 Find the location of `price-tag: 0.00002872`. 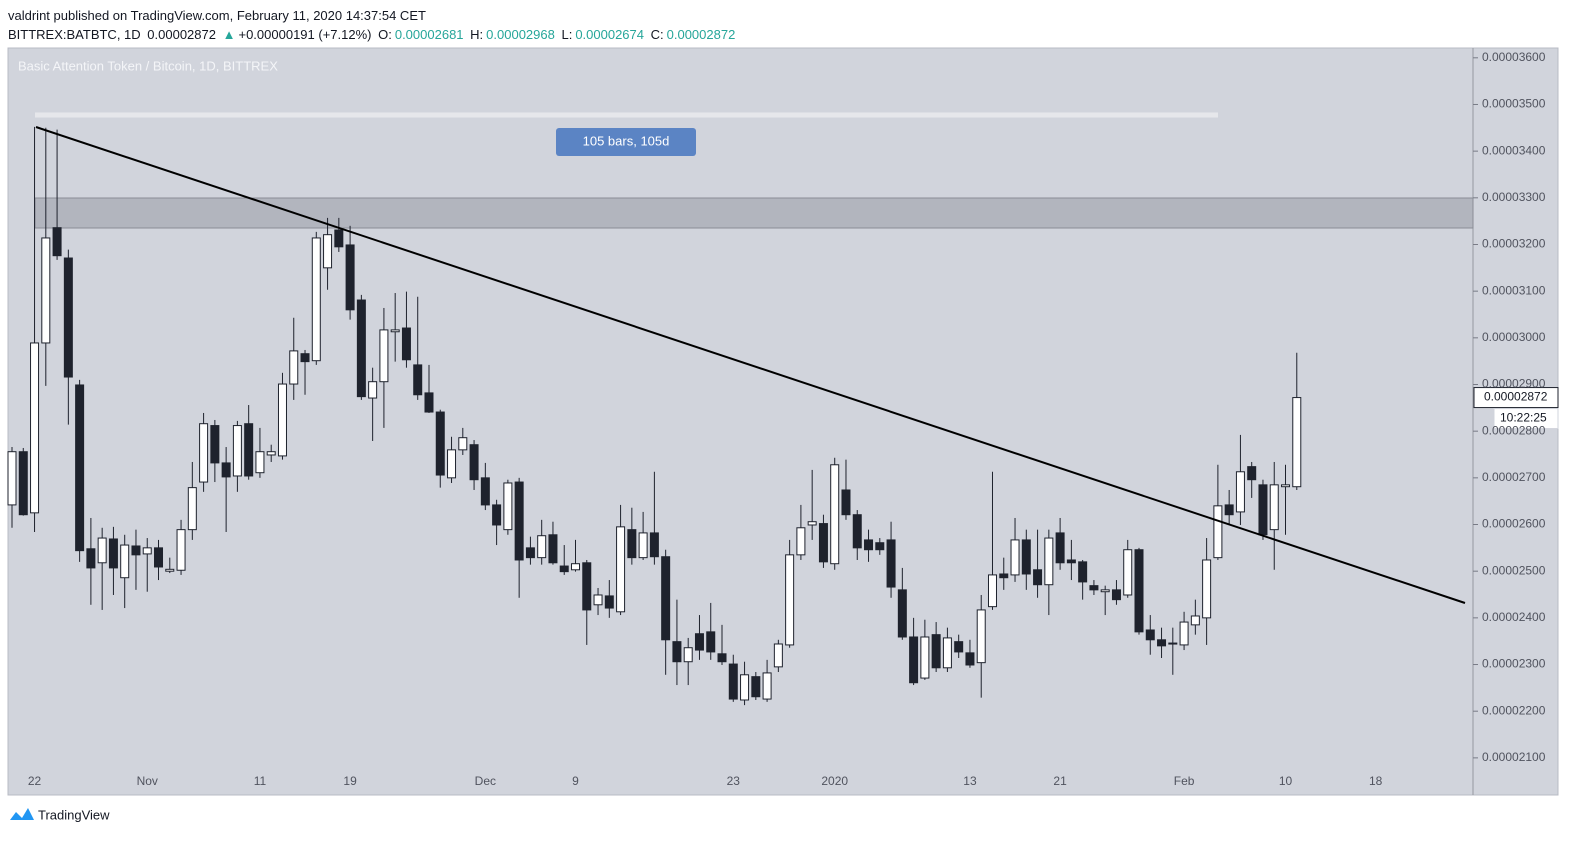

price-tag: 0.00002872 is located at coordinates (1516, 397).